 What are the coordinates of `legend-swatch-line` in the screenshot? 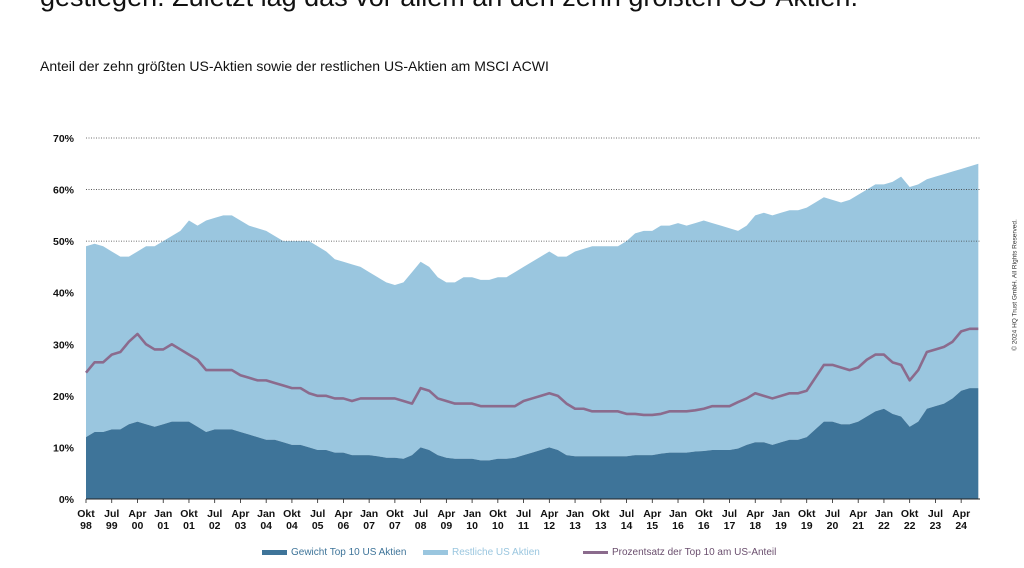 It's located at (595, 552).